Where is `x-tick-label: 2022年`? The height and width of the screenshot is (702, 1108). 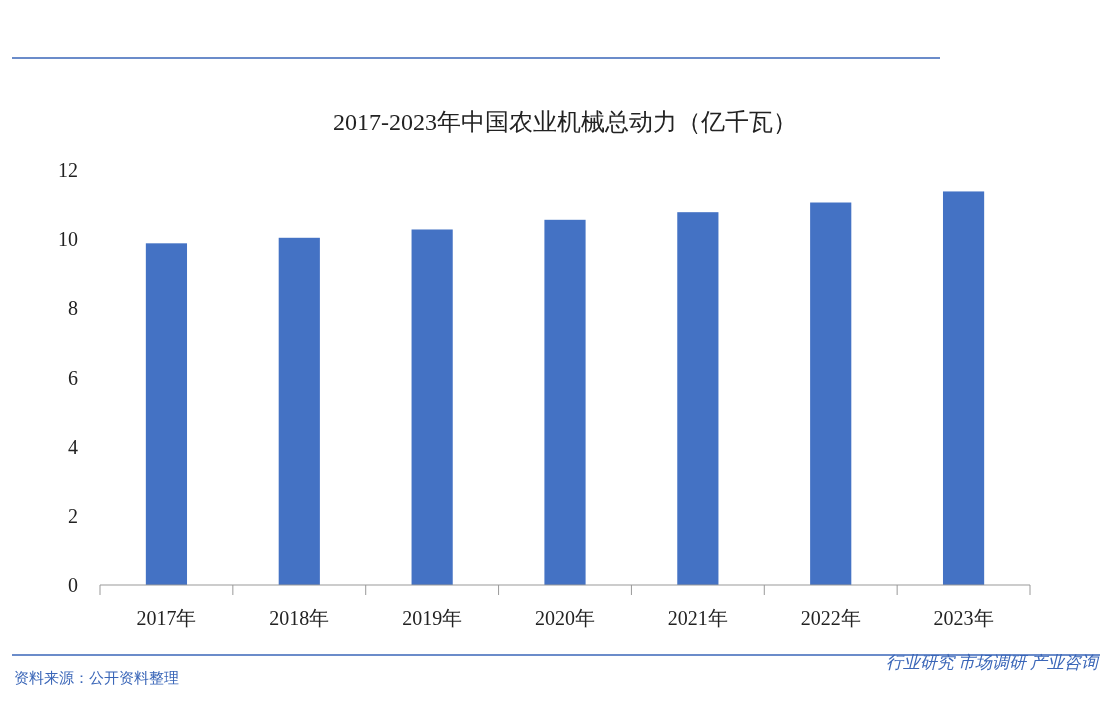 x-tick-label: 2022年 is located at coordinates (830, 618).